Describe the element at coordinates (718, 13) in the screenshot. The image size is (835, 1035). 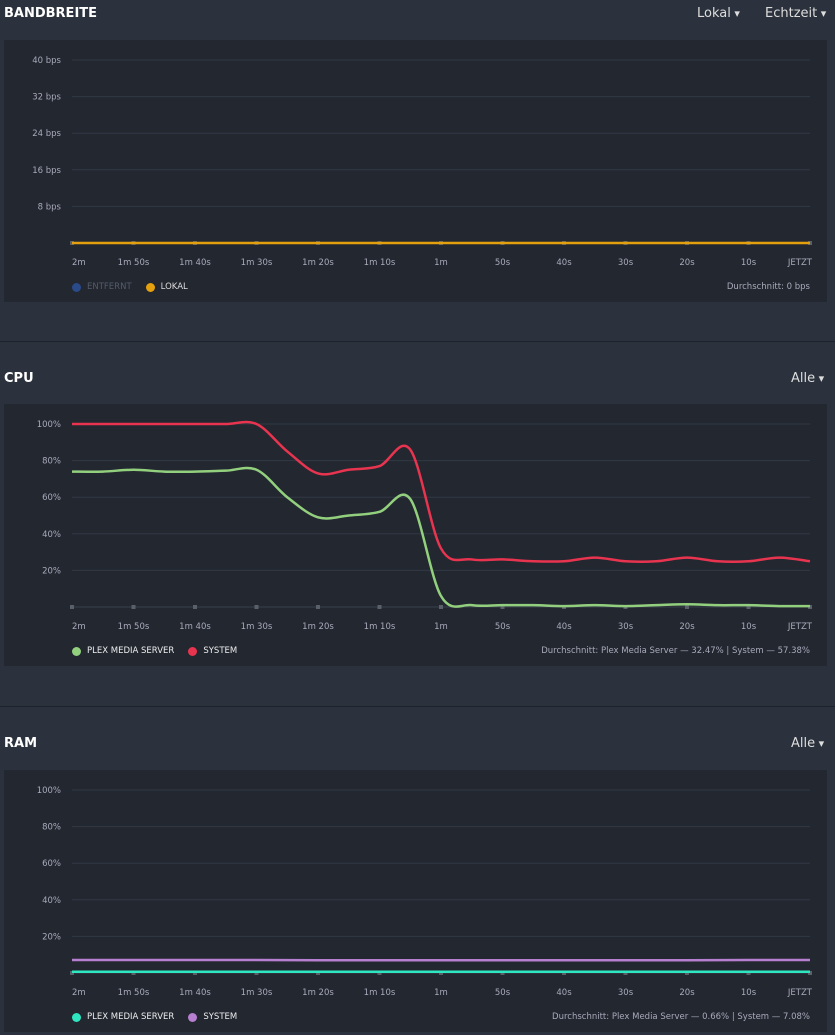
I see `source-dropdown: Lokal` at that location.